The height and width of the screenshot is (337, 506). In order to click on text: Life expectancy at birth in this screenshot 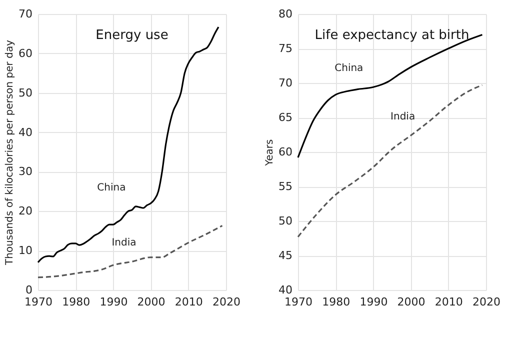, I will do `click(392, 35)`.